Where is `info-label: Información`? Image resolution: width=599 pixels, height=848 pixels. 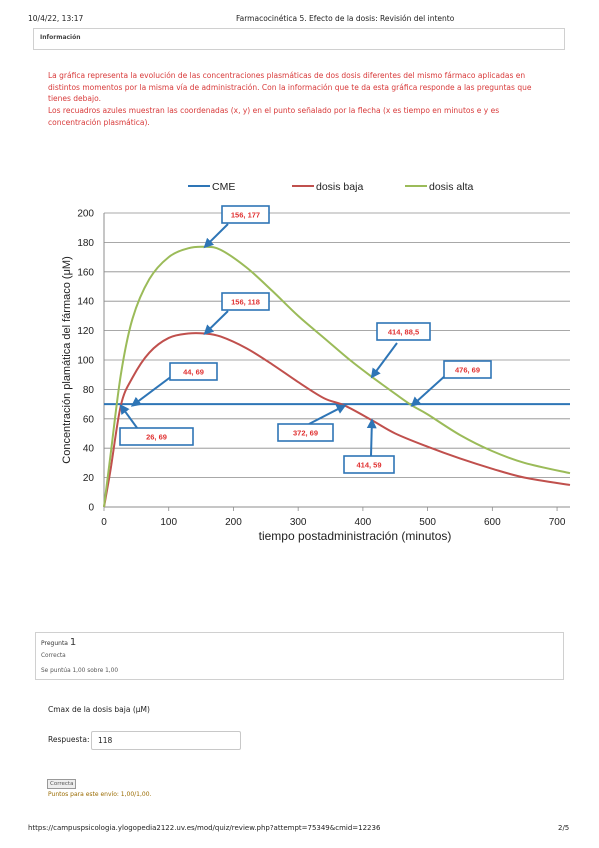
info-label: Información is located at coordinates (60, 37).